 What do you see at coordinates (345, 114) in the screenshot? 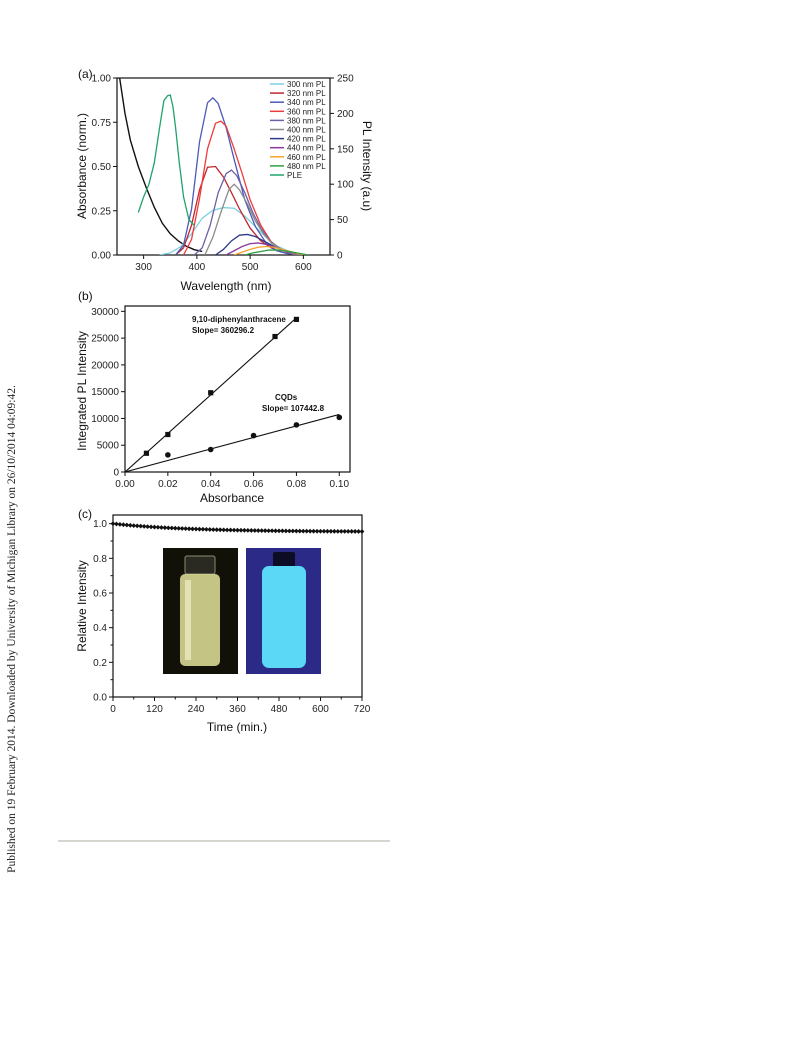
I see `panel-a-y2-tick-label: 200` at bounding box center [345, 114].